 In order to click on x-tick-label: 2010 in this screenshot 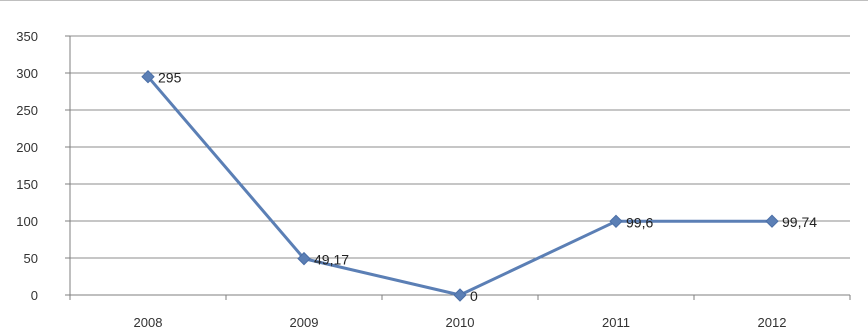, I will do `click(460, 322)`.